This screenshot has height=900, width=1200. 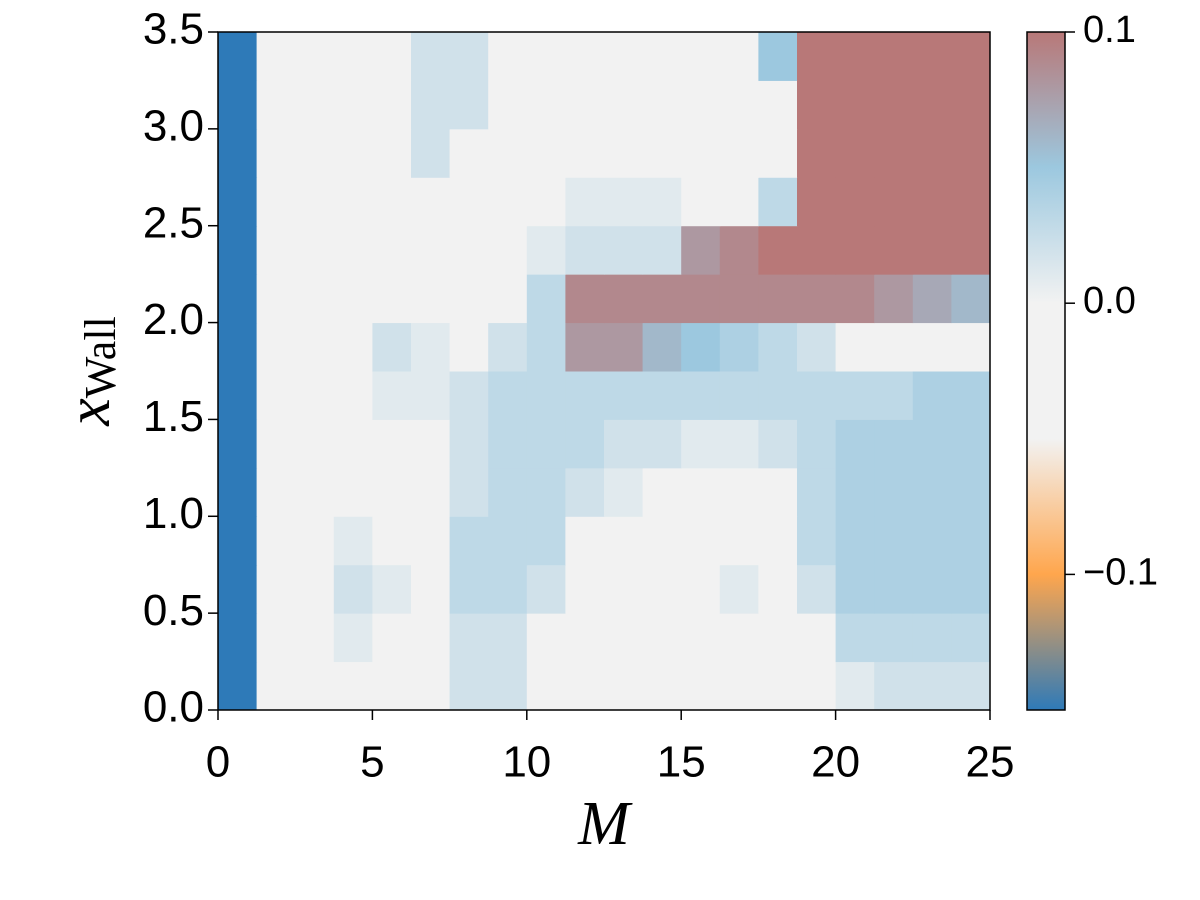 I want to click on y-tick-label: 0.0, so click(x=173, y=707).